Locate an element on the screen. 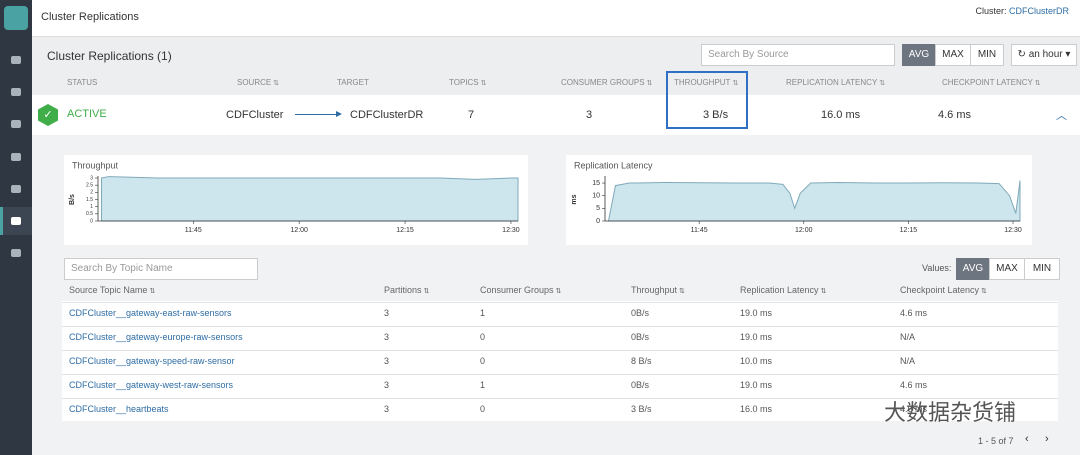 The image size is (1080, 455). x-tick-label: 12:00 is located at coordinates (804, 230).